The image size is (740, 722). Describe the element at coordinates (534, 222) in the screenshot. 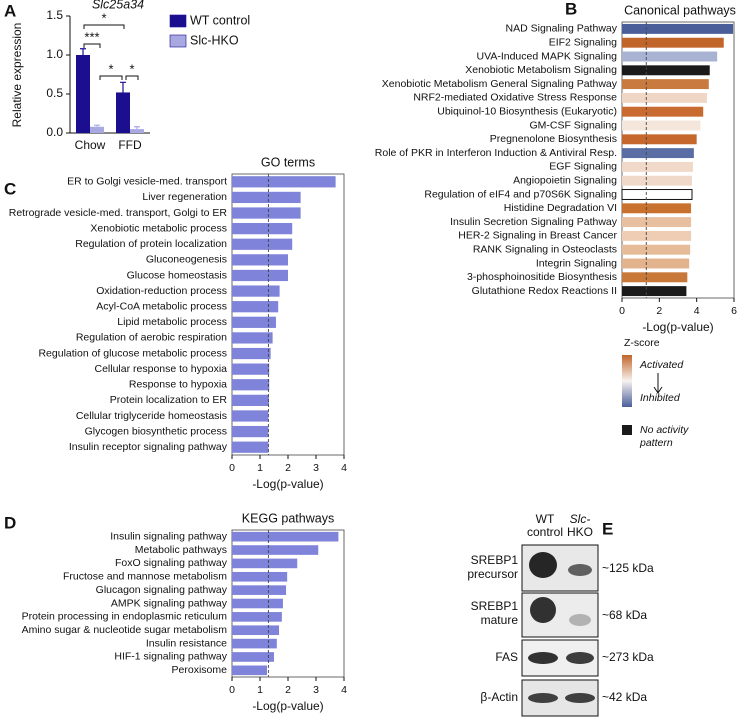

I see `category-label: Insulin Secretion Signaling Pathway` at that location.